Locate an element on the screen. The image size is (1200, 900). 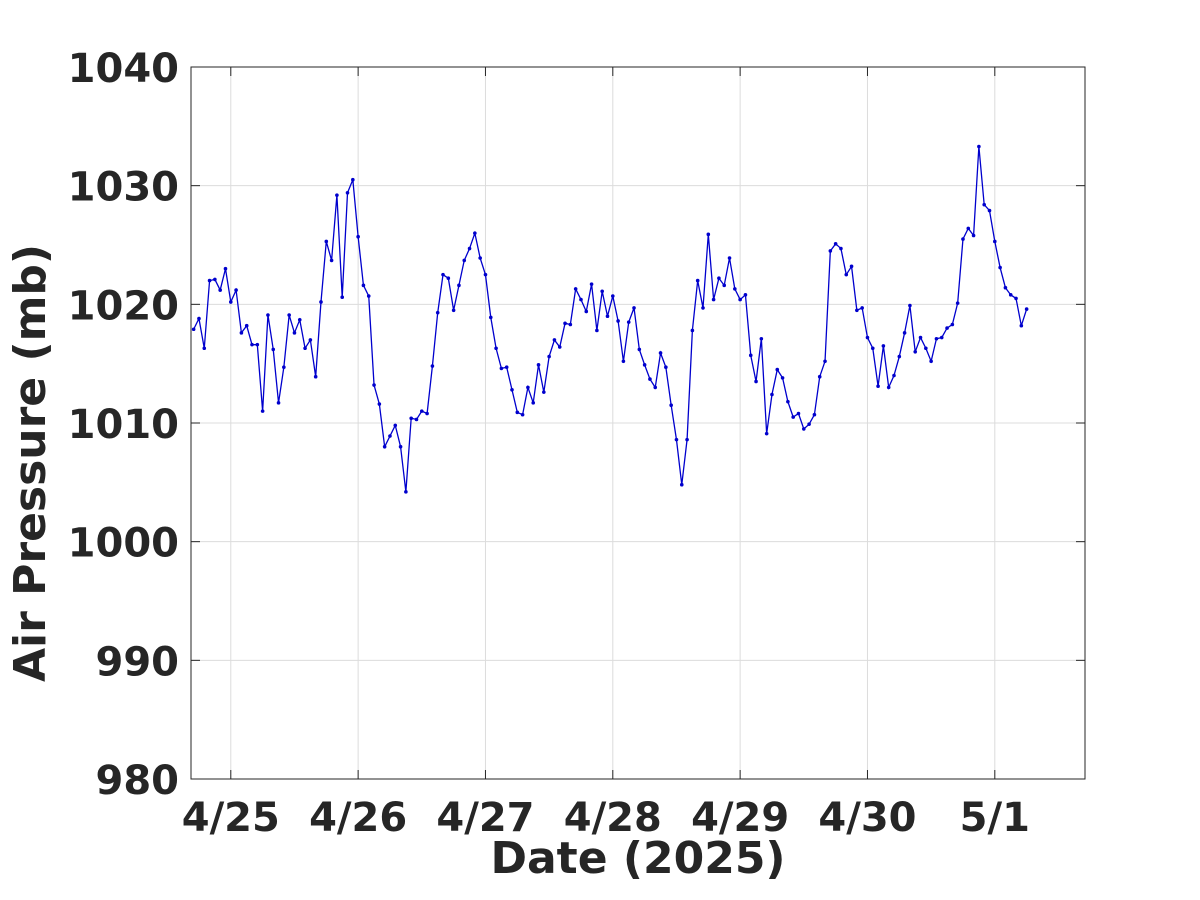
y-tick-label: 1020 is located at coordinates (123, 306).